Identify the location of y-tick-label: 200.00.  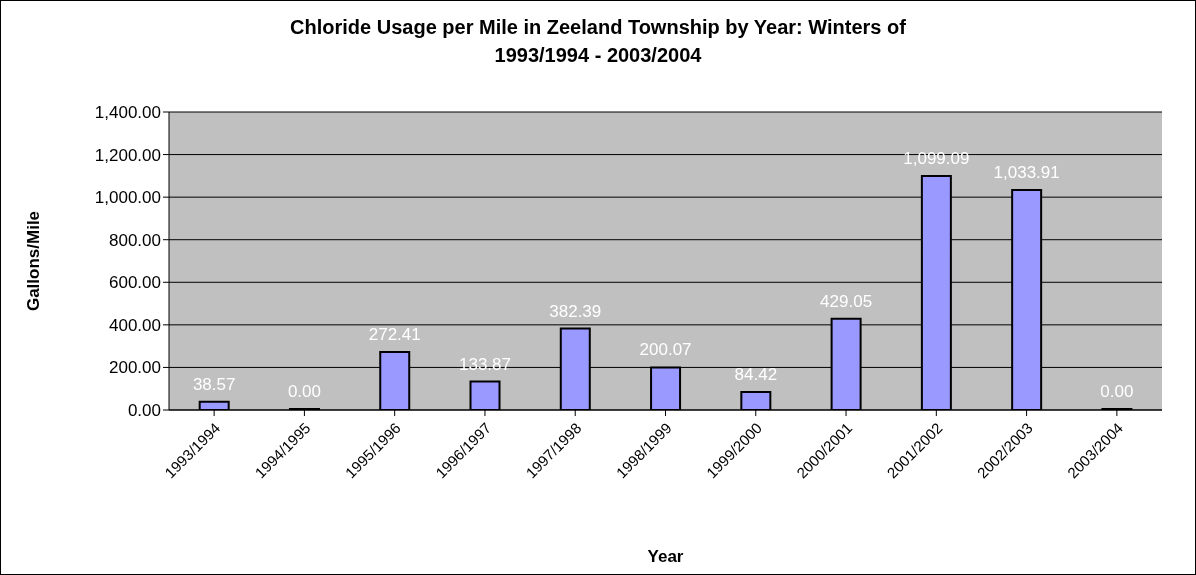
(135, 368).